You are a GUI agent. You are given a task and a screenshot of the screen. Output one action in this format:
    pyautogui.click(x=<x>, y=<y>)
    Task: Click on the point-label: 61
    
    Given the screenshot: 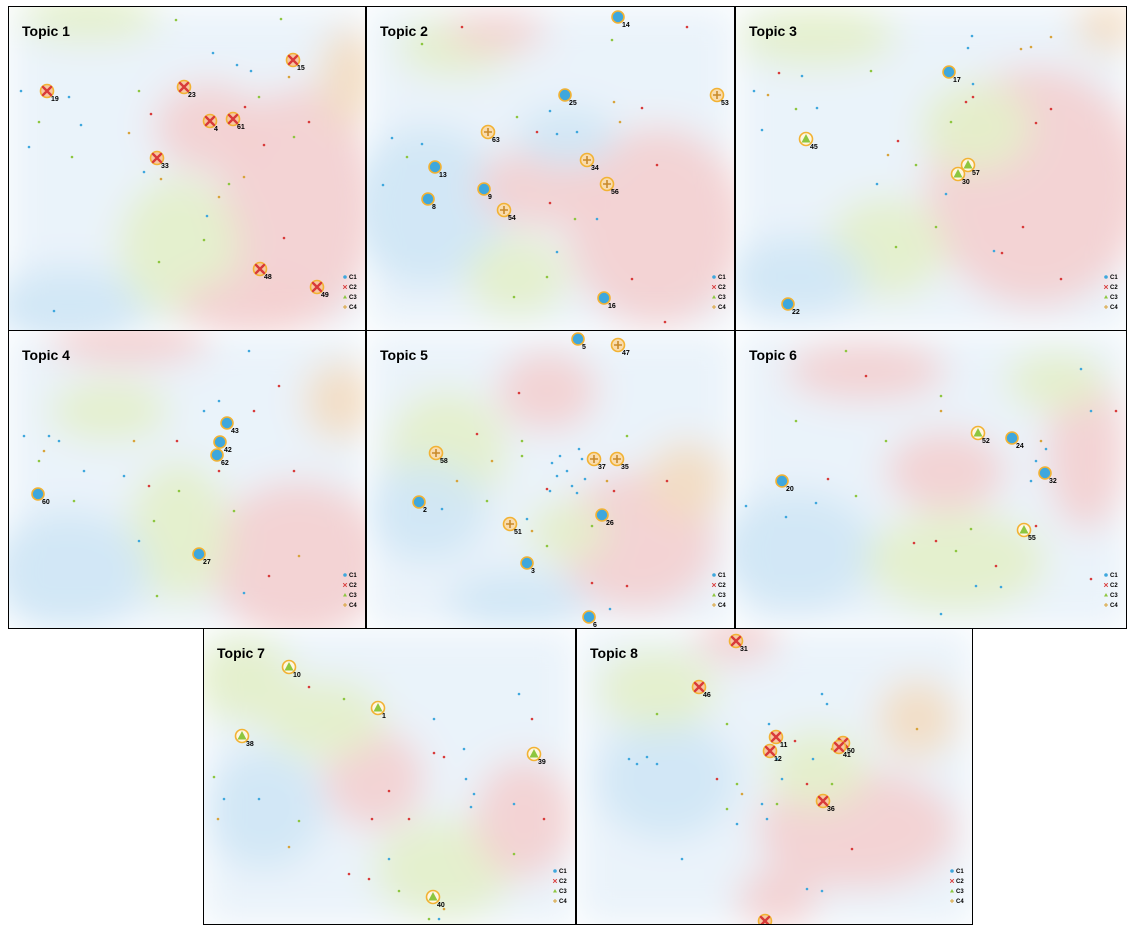 What is the action you would take?
    pyautogui.click(x=241, y=127)
    